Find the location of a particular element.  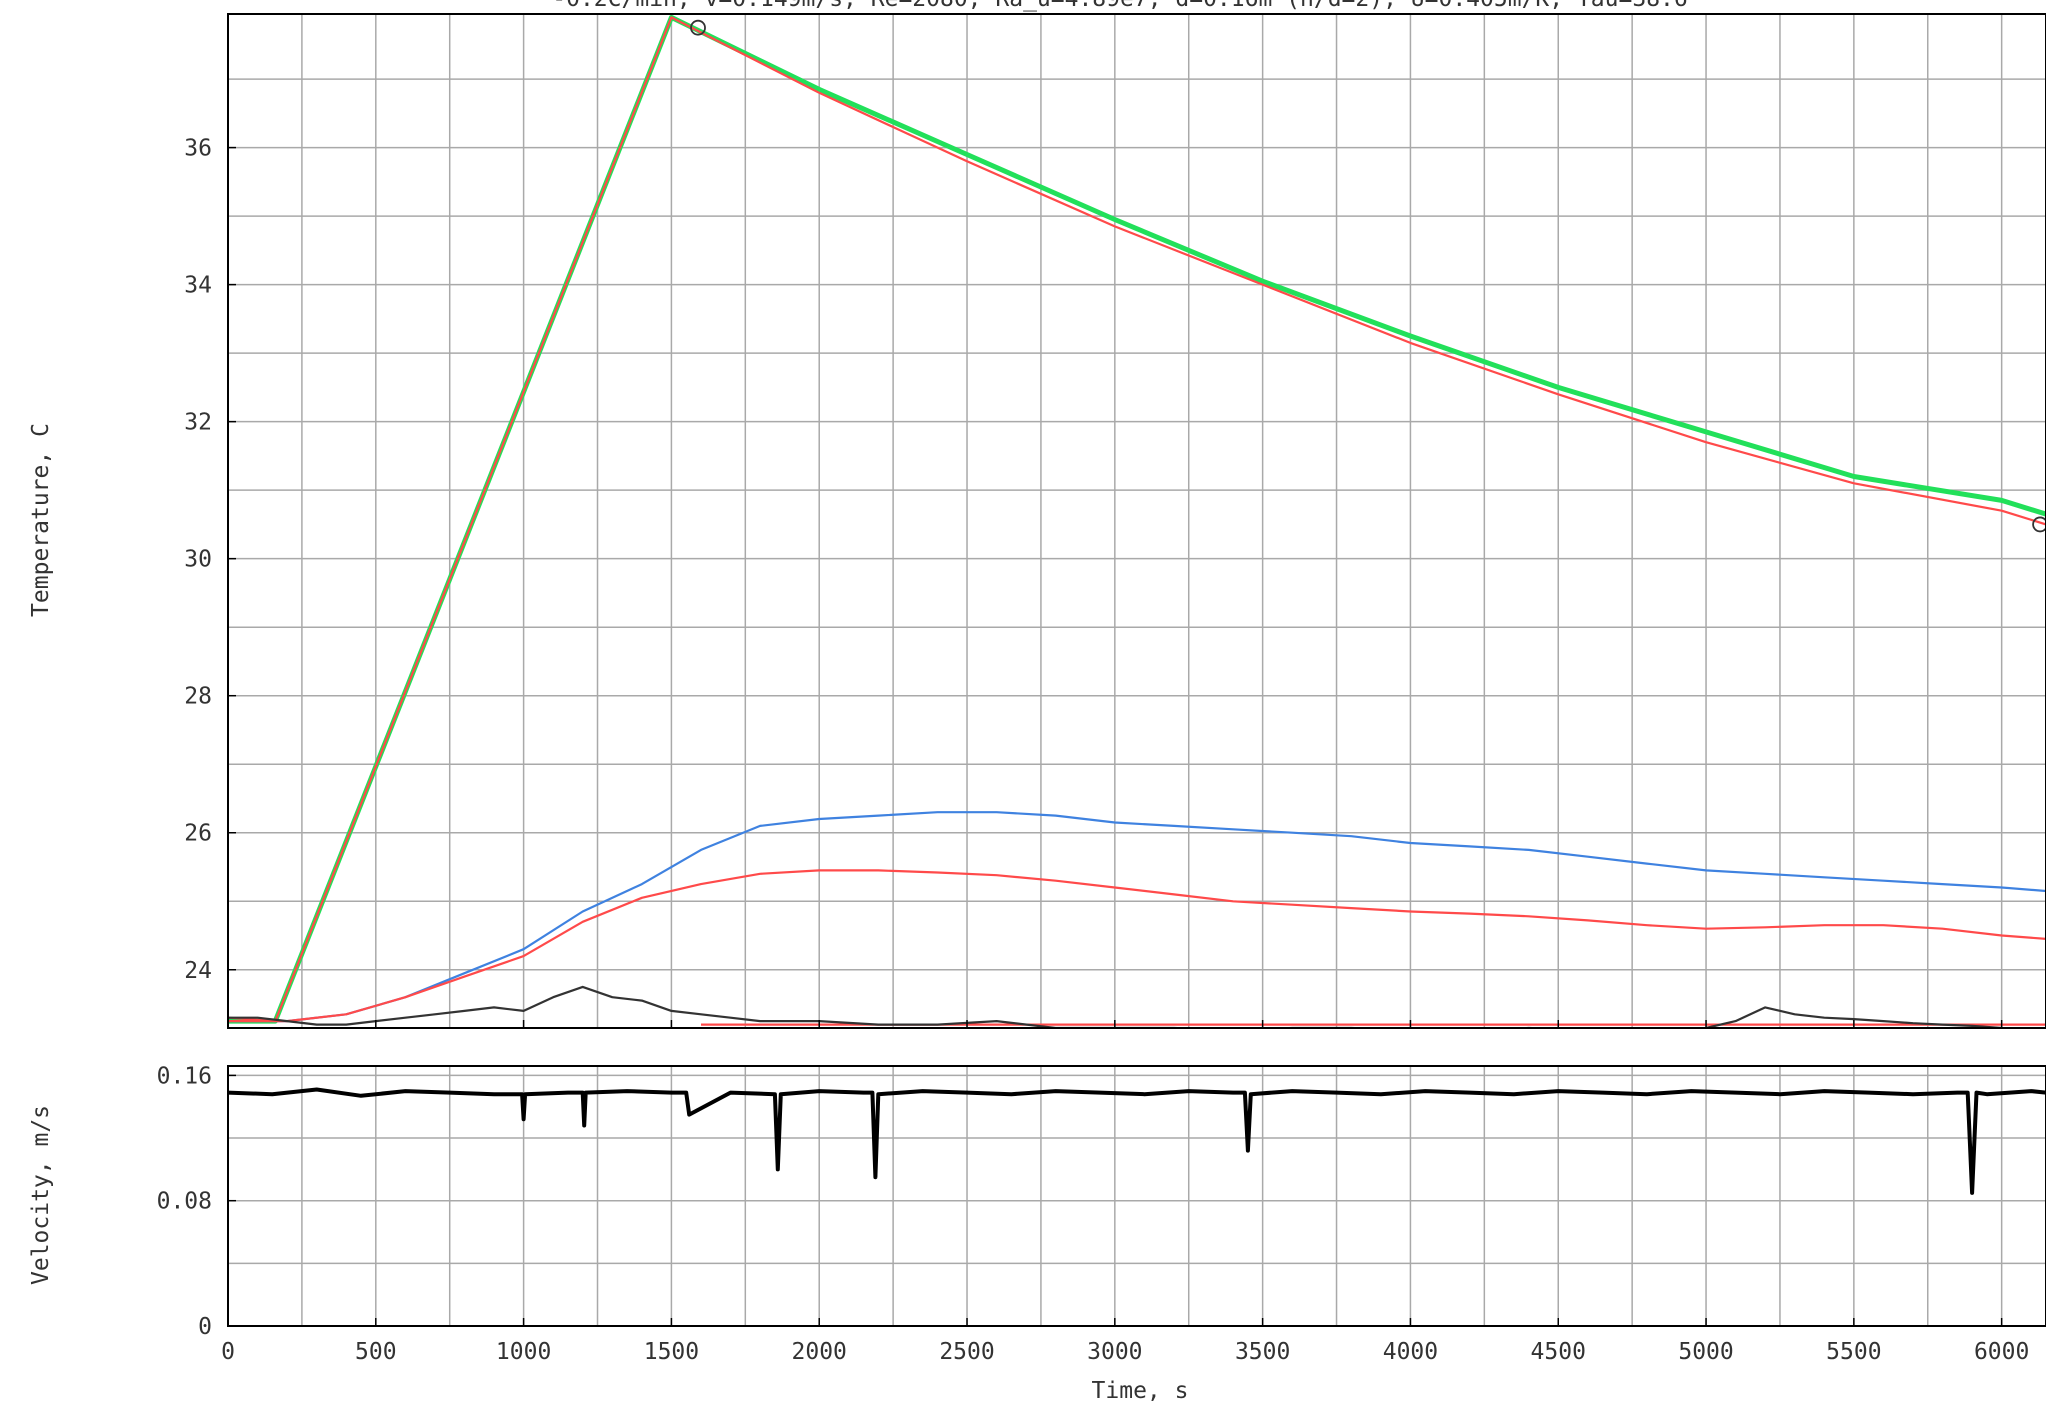

temperature-axis-label: Temperature, C is located at coordinates (41, 520).